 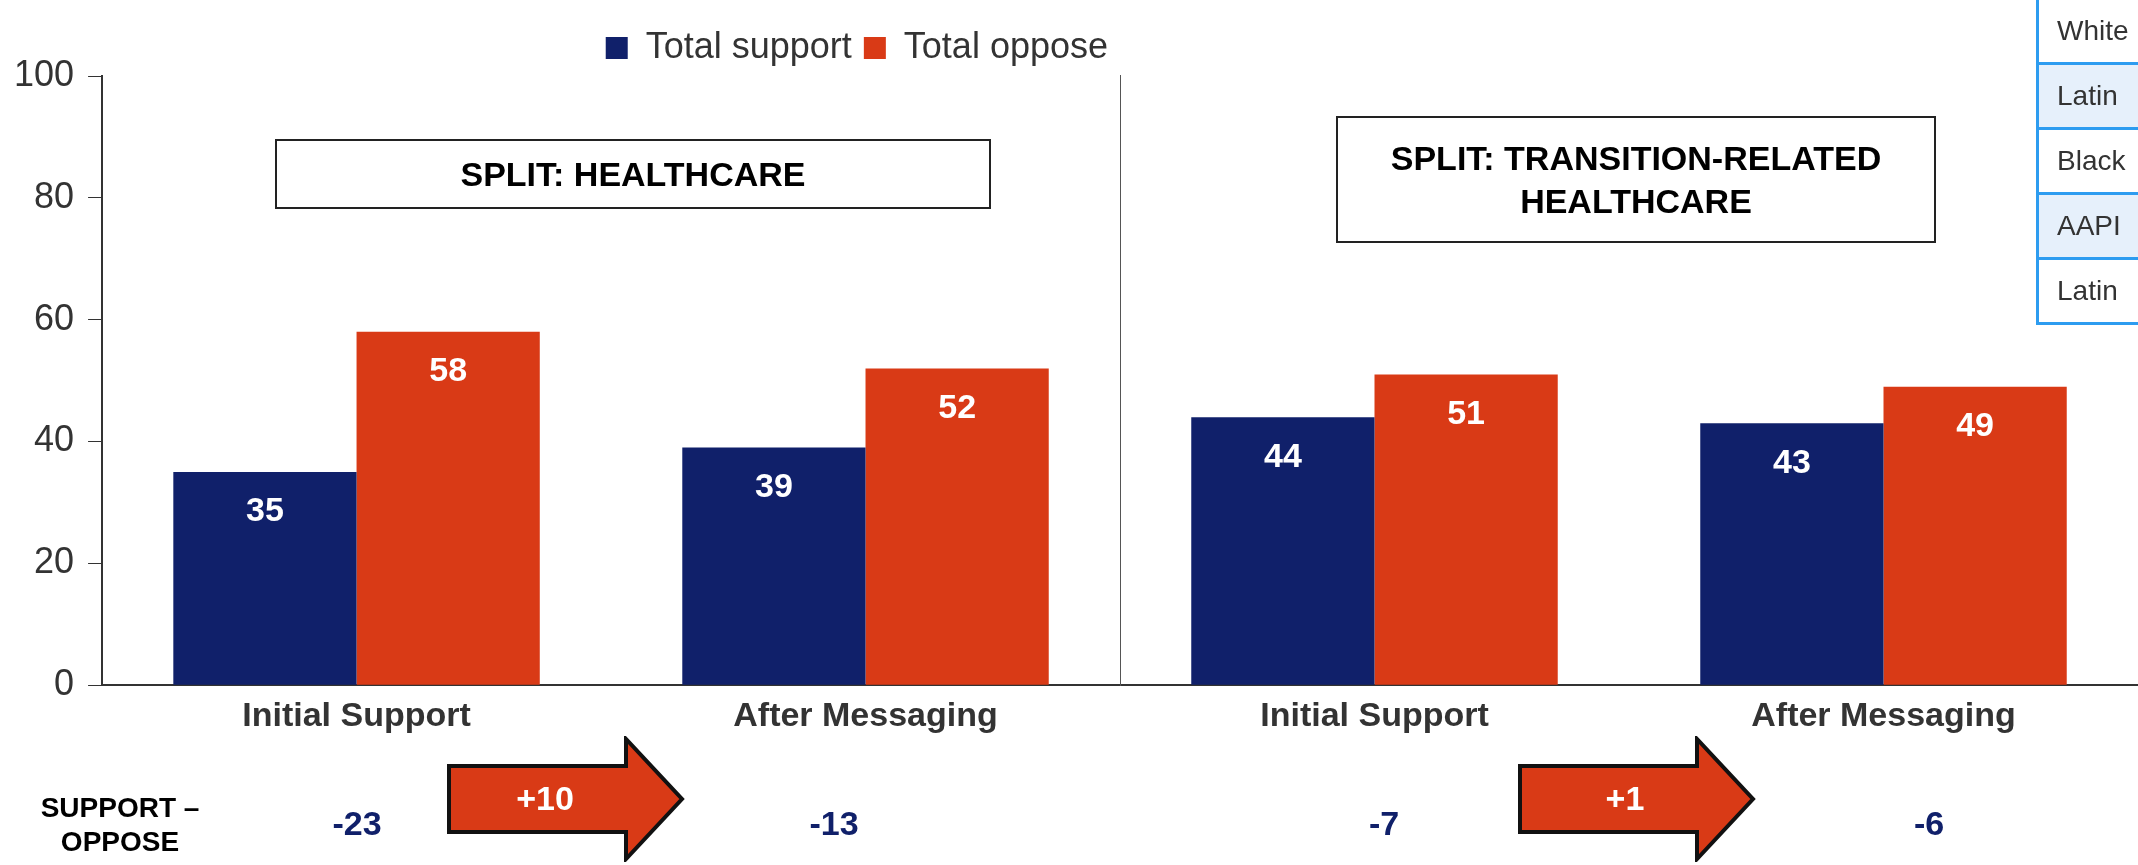 I want to click on text: -13, so click(x=834, y=823).